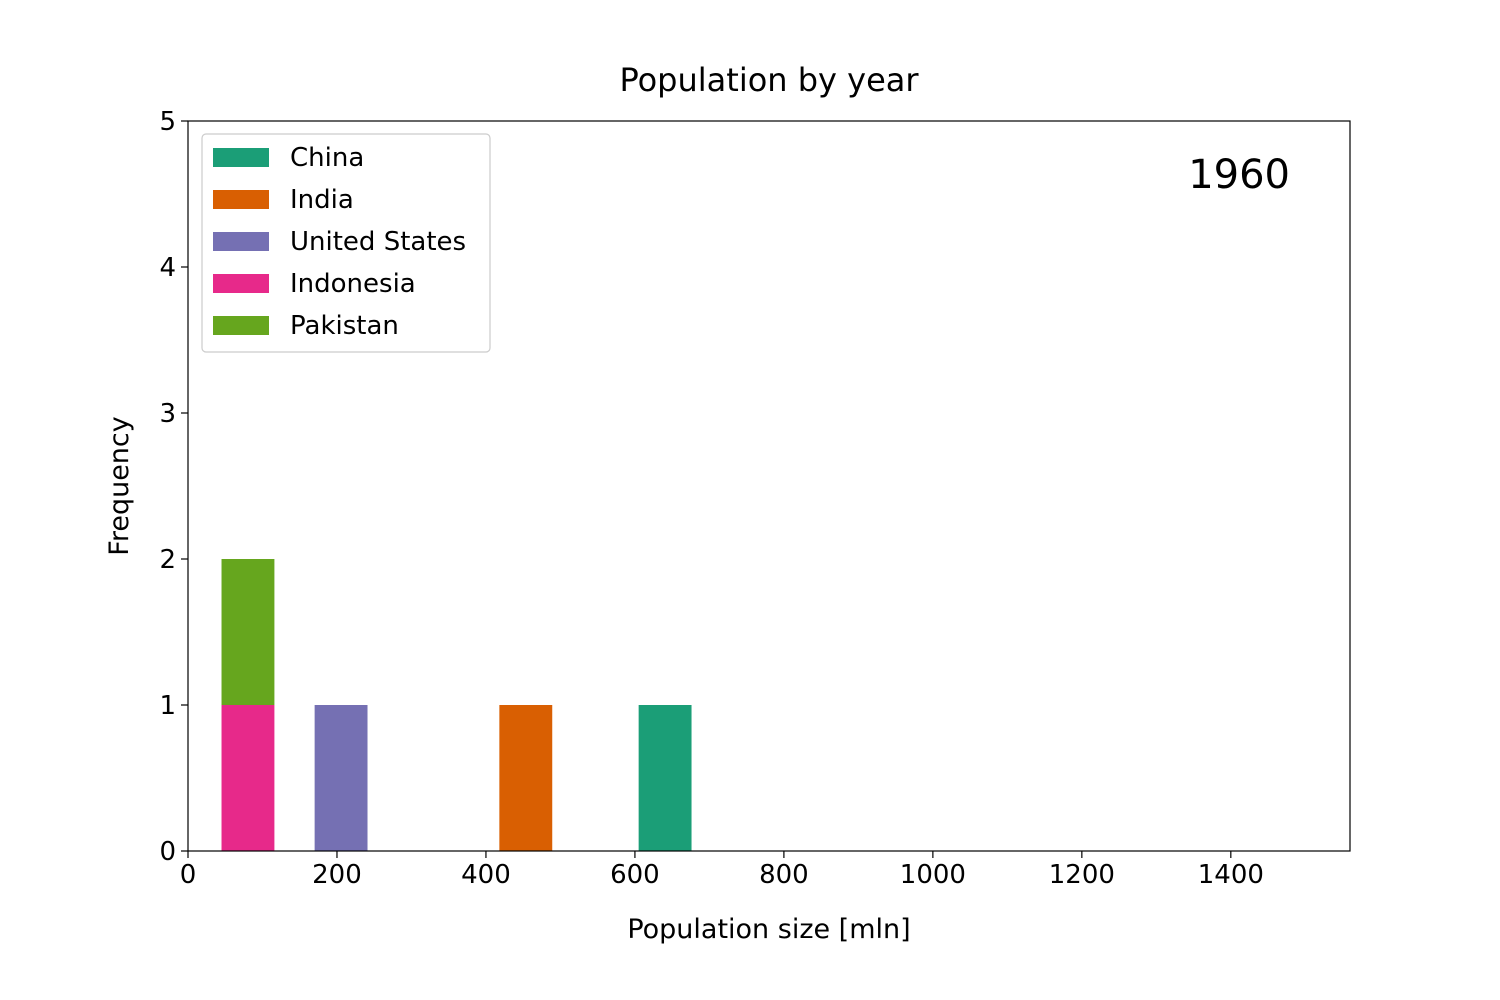  What do you see at coordinates (322, 200) in the screenshot?
I see `legend-label-india: India` at bounding box center [322, 200].